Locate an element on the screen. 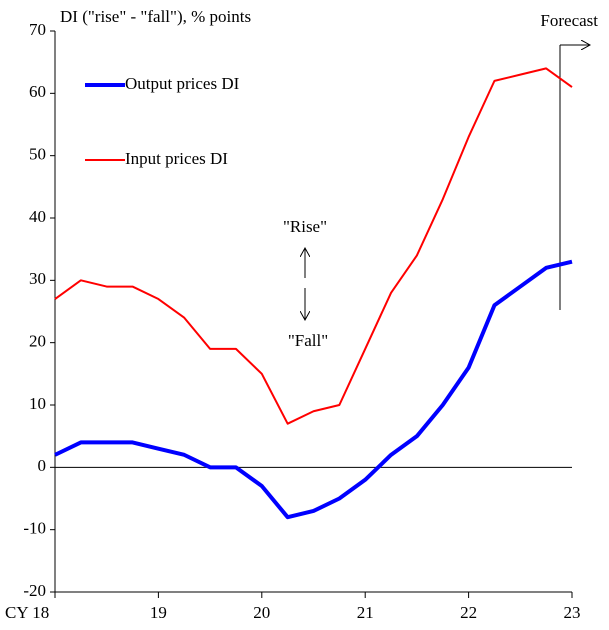 Image resolution: width=609 pixels, height=630 pixels. rise-label: "Rise" is located at coordinates (305, 226).